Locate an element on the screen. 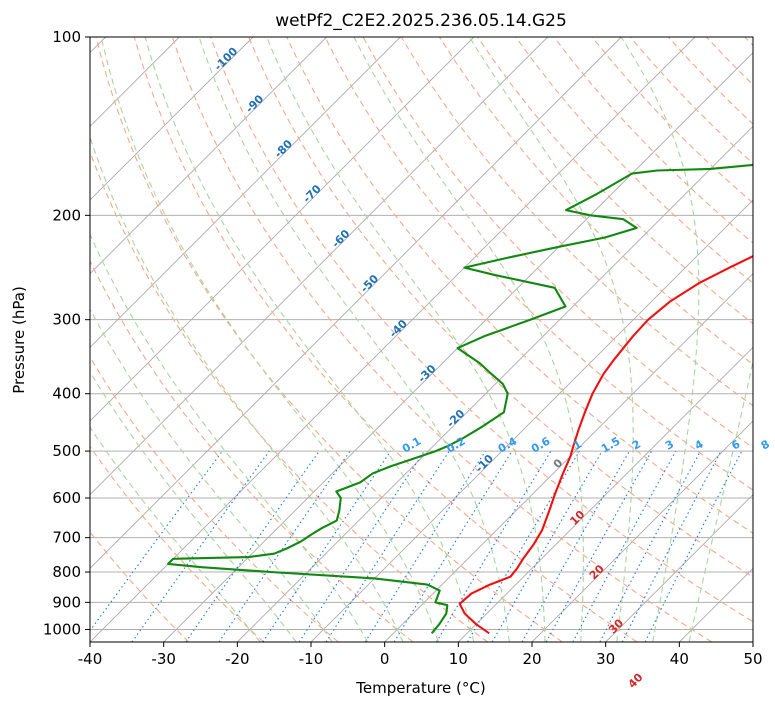 The image size is (775, 708). x-tick-label: 20 is located at coordinates (531, 659).